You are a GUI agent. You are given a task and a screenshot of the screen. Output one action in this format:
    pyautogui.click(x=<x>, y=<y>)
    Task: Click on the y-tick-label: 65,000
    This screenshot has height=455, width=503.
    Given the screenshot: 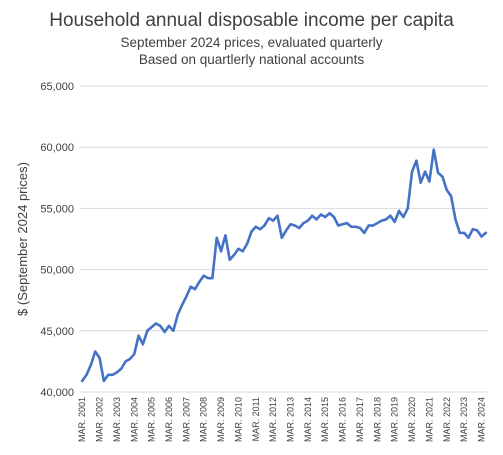 What is the action you would take?
    pyautogui.click(x=57, y=87)
    